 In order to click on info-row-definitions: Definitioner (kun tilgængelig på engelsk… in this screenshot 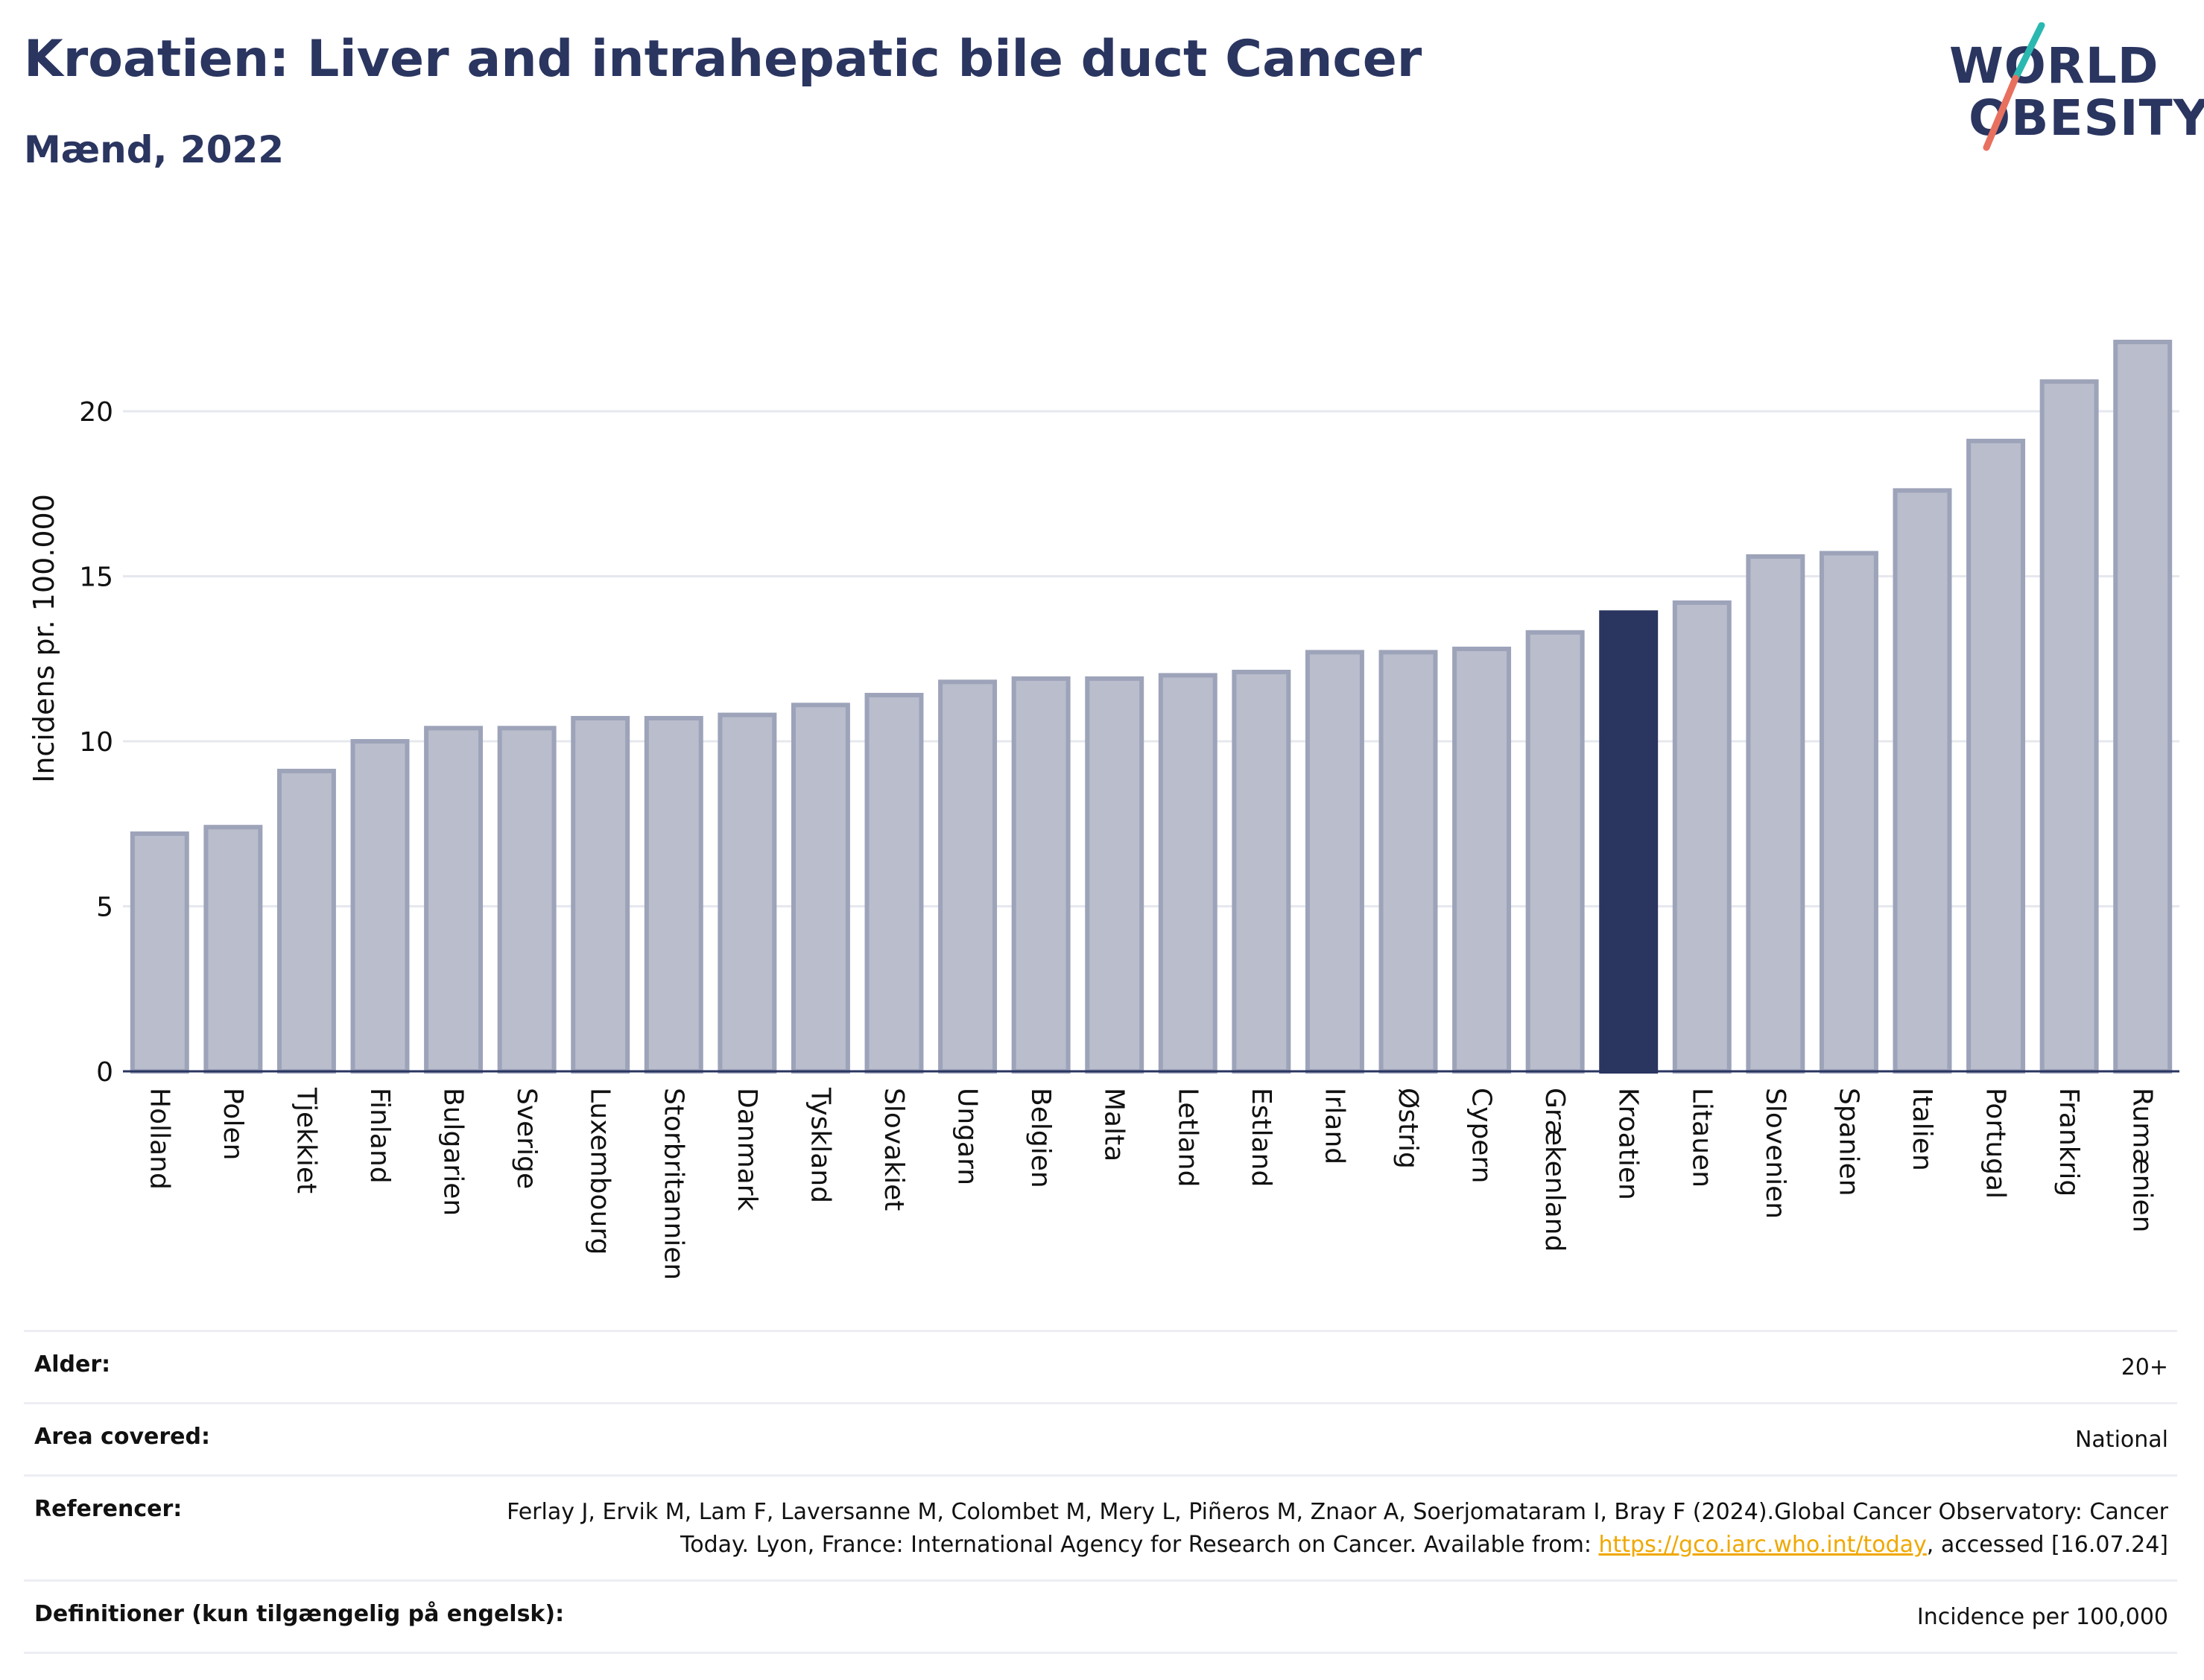, I will do `click(1100, 1616)`.